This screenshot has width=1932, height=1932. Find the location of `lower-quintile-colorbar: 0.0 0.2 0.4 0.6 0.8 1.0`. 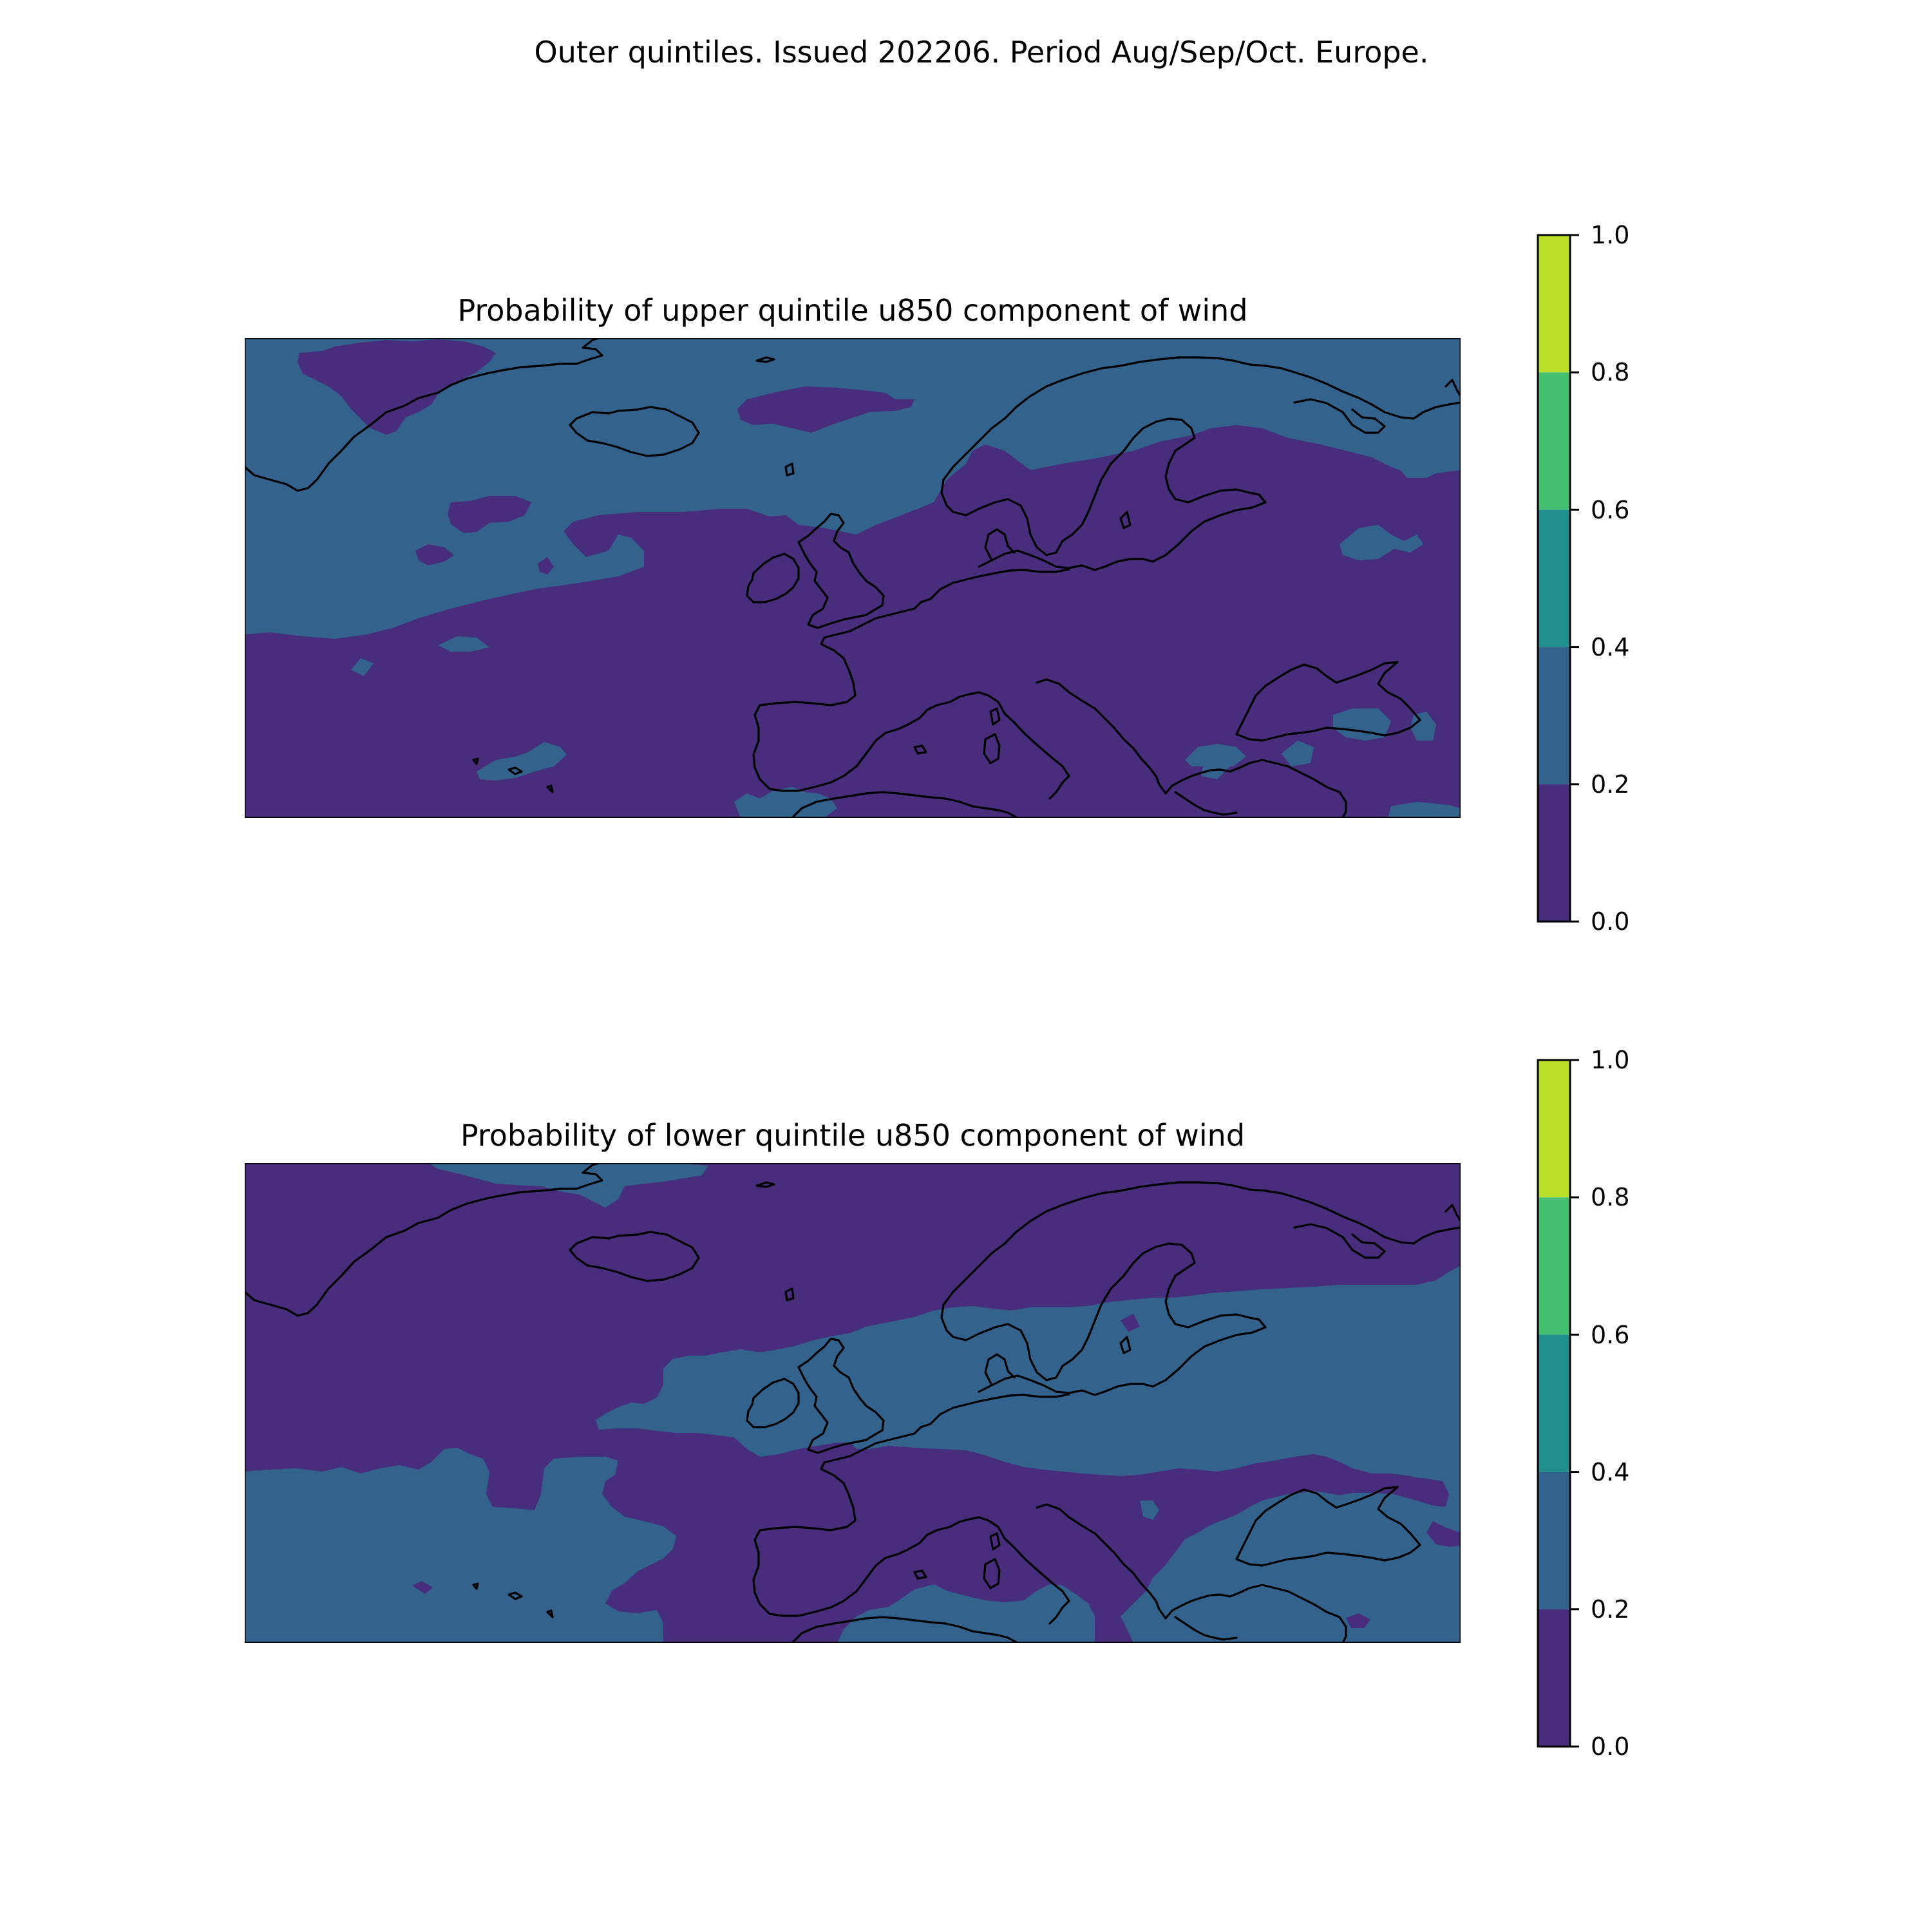

lower-quintile-colorbar: 0.0 0.2 0.4 0.6 0.8 1.0 is located at coordinates (1583, 1403).